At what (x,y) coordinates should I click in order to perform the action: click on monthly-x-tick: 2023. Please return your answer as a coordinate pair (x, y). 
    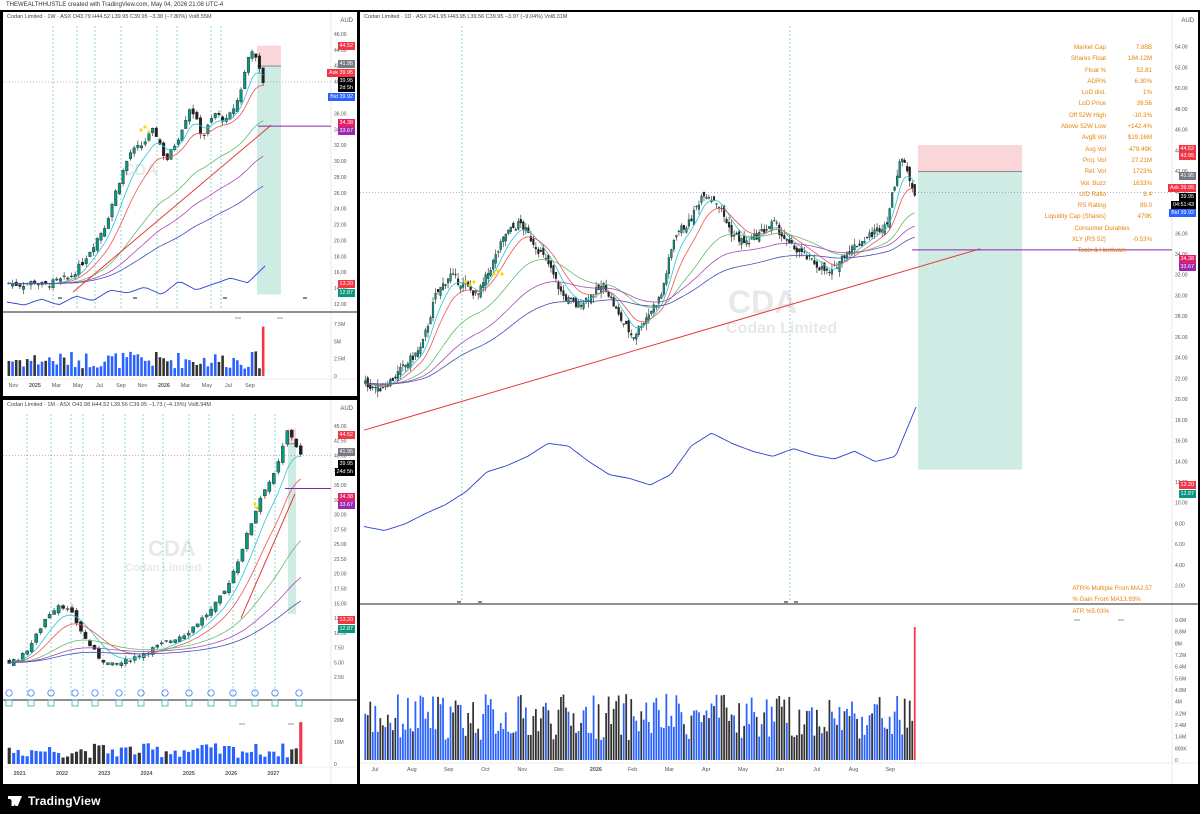
    Looking at the image, I should click on (104, 774).